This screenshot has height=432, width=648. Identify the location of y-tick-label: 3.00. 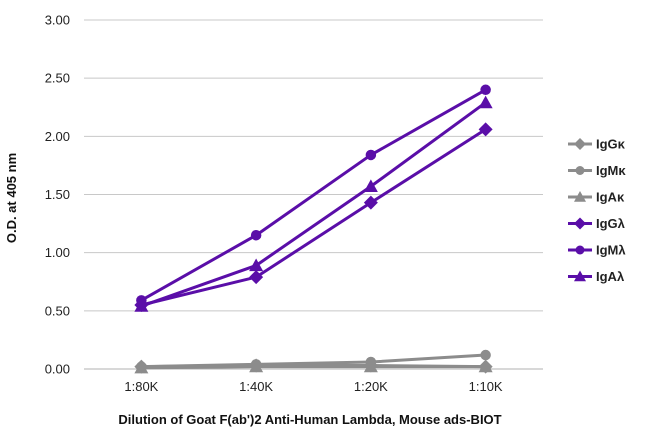
(57, 20).